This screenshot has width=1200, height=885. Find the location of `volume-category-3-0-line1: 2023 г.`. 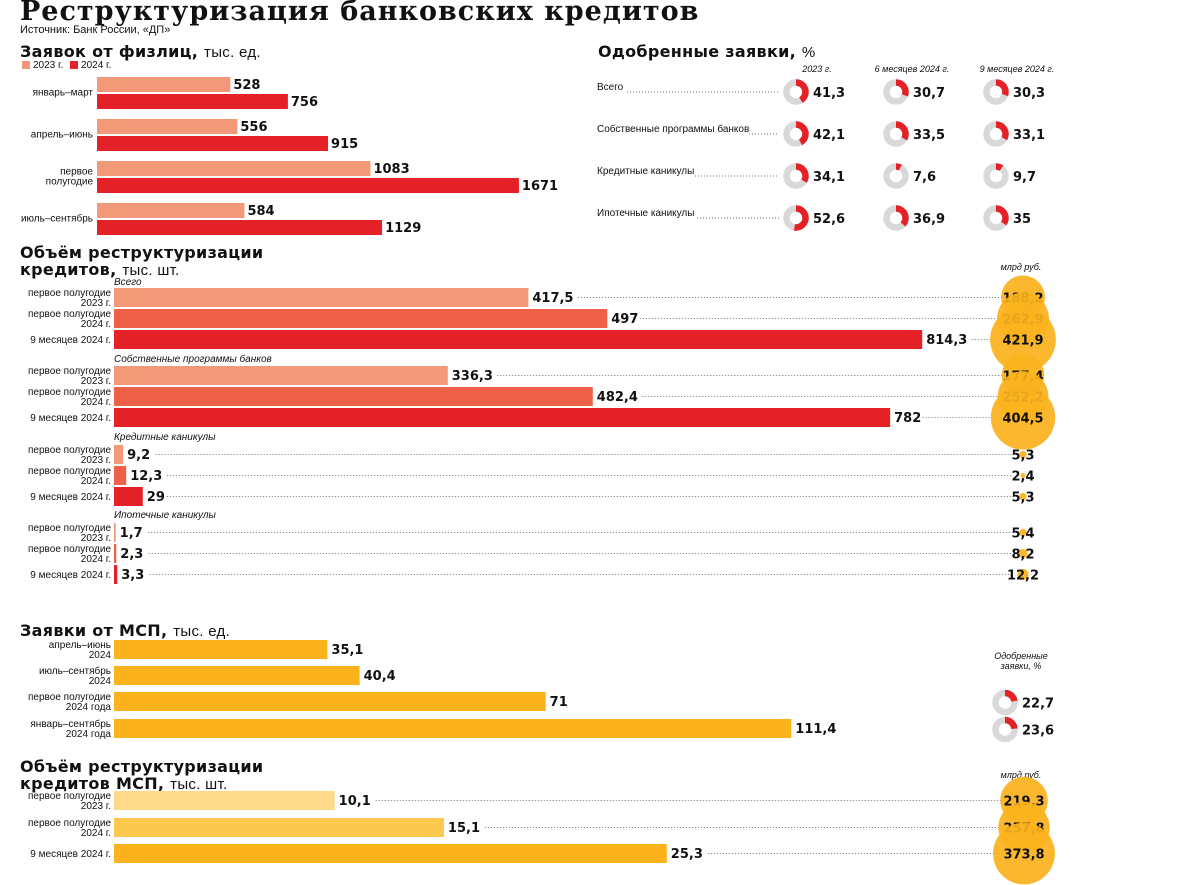

volume-category-3-0-line1: 2023 г. is located at coordinates (96, 538).